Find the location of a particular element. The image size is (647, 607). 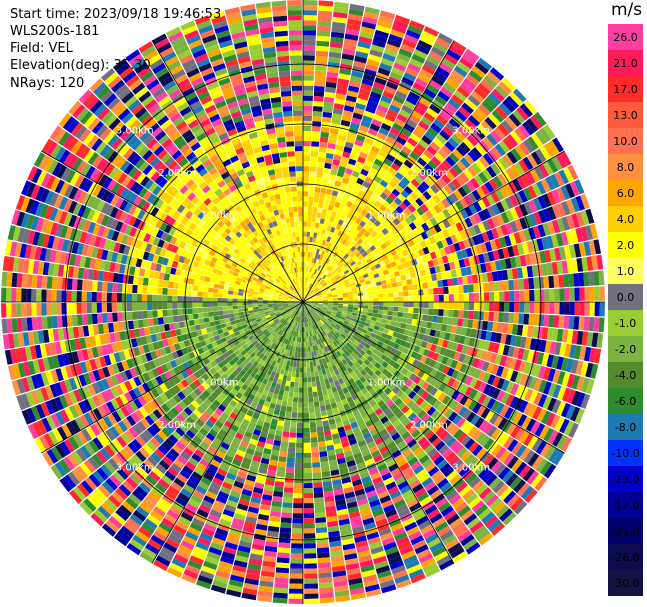

colorbar-tick-label: 17.0 is located at coordinates (625, 89).